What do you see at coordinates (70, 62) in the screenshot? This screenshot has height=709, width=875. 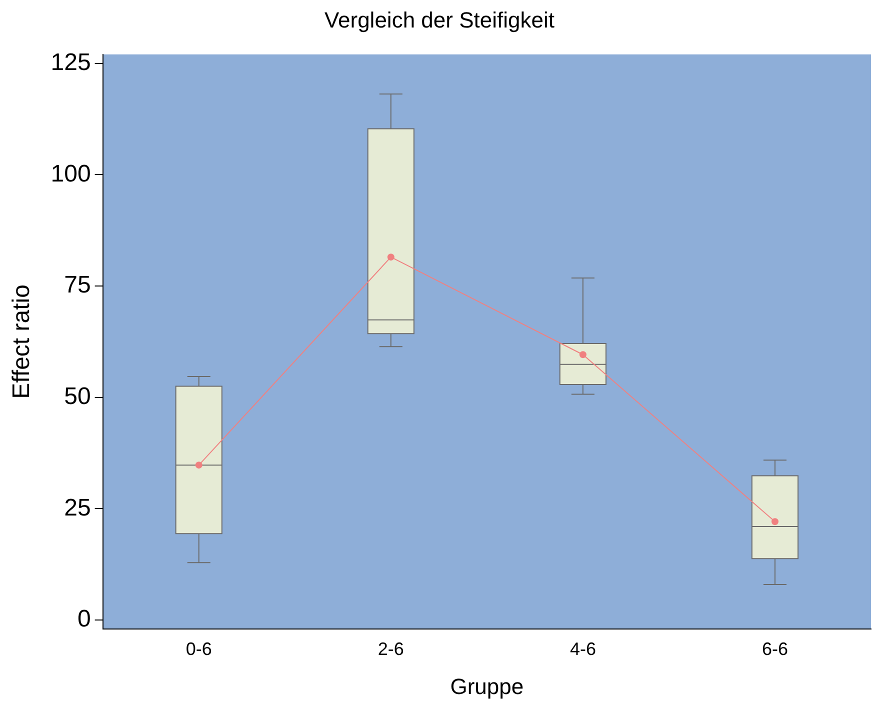 I see `y-tick-label: 125` at bounding box center [70, 62].